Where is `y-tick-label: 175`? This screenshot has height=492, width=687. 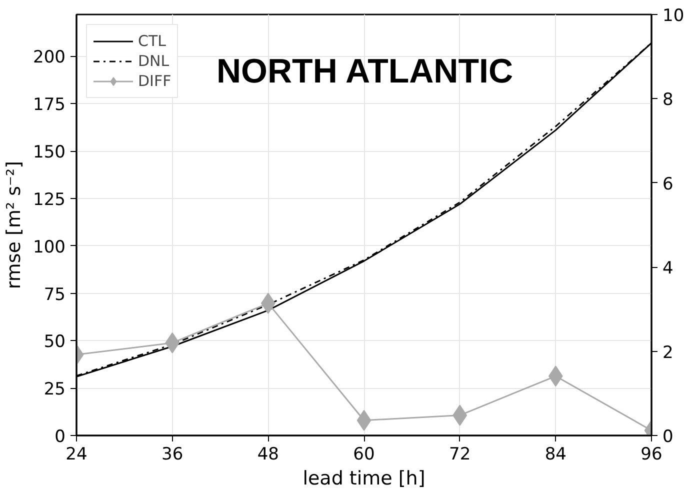
y-tick-label: 175 is located at coordinates (49, 105).